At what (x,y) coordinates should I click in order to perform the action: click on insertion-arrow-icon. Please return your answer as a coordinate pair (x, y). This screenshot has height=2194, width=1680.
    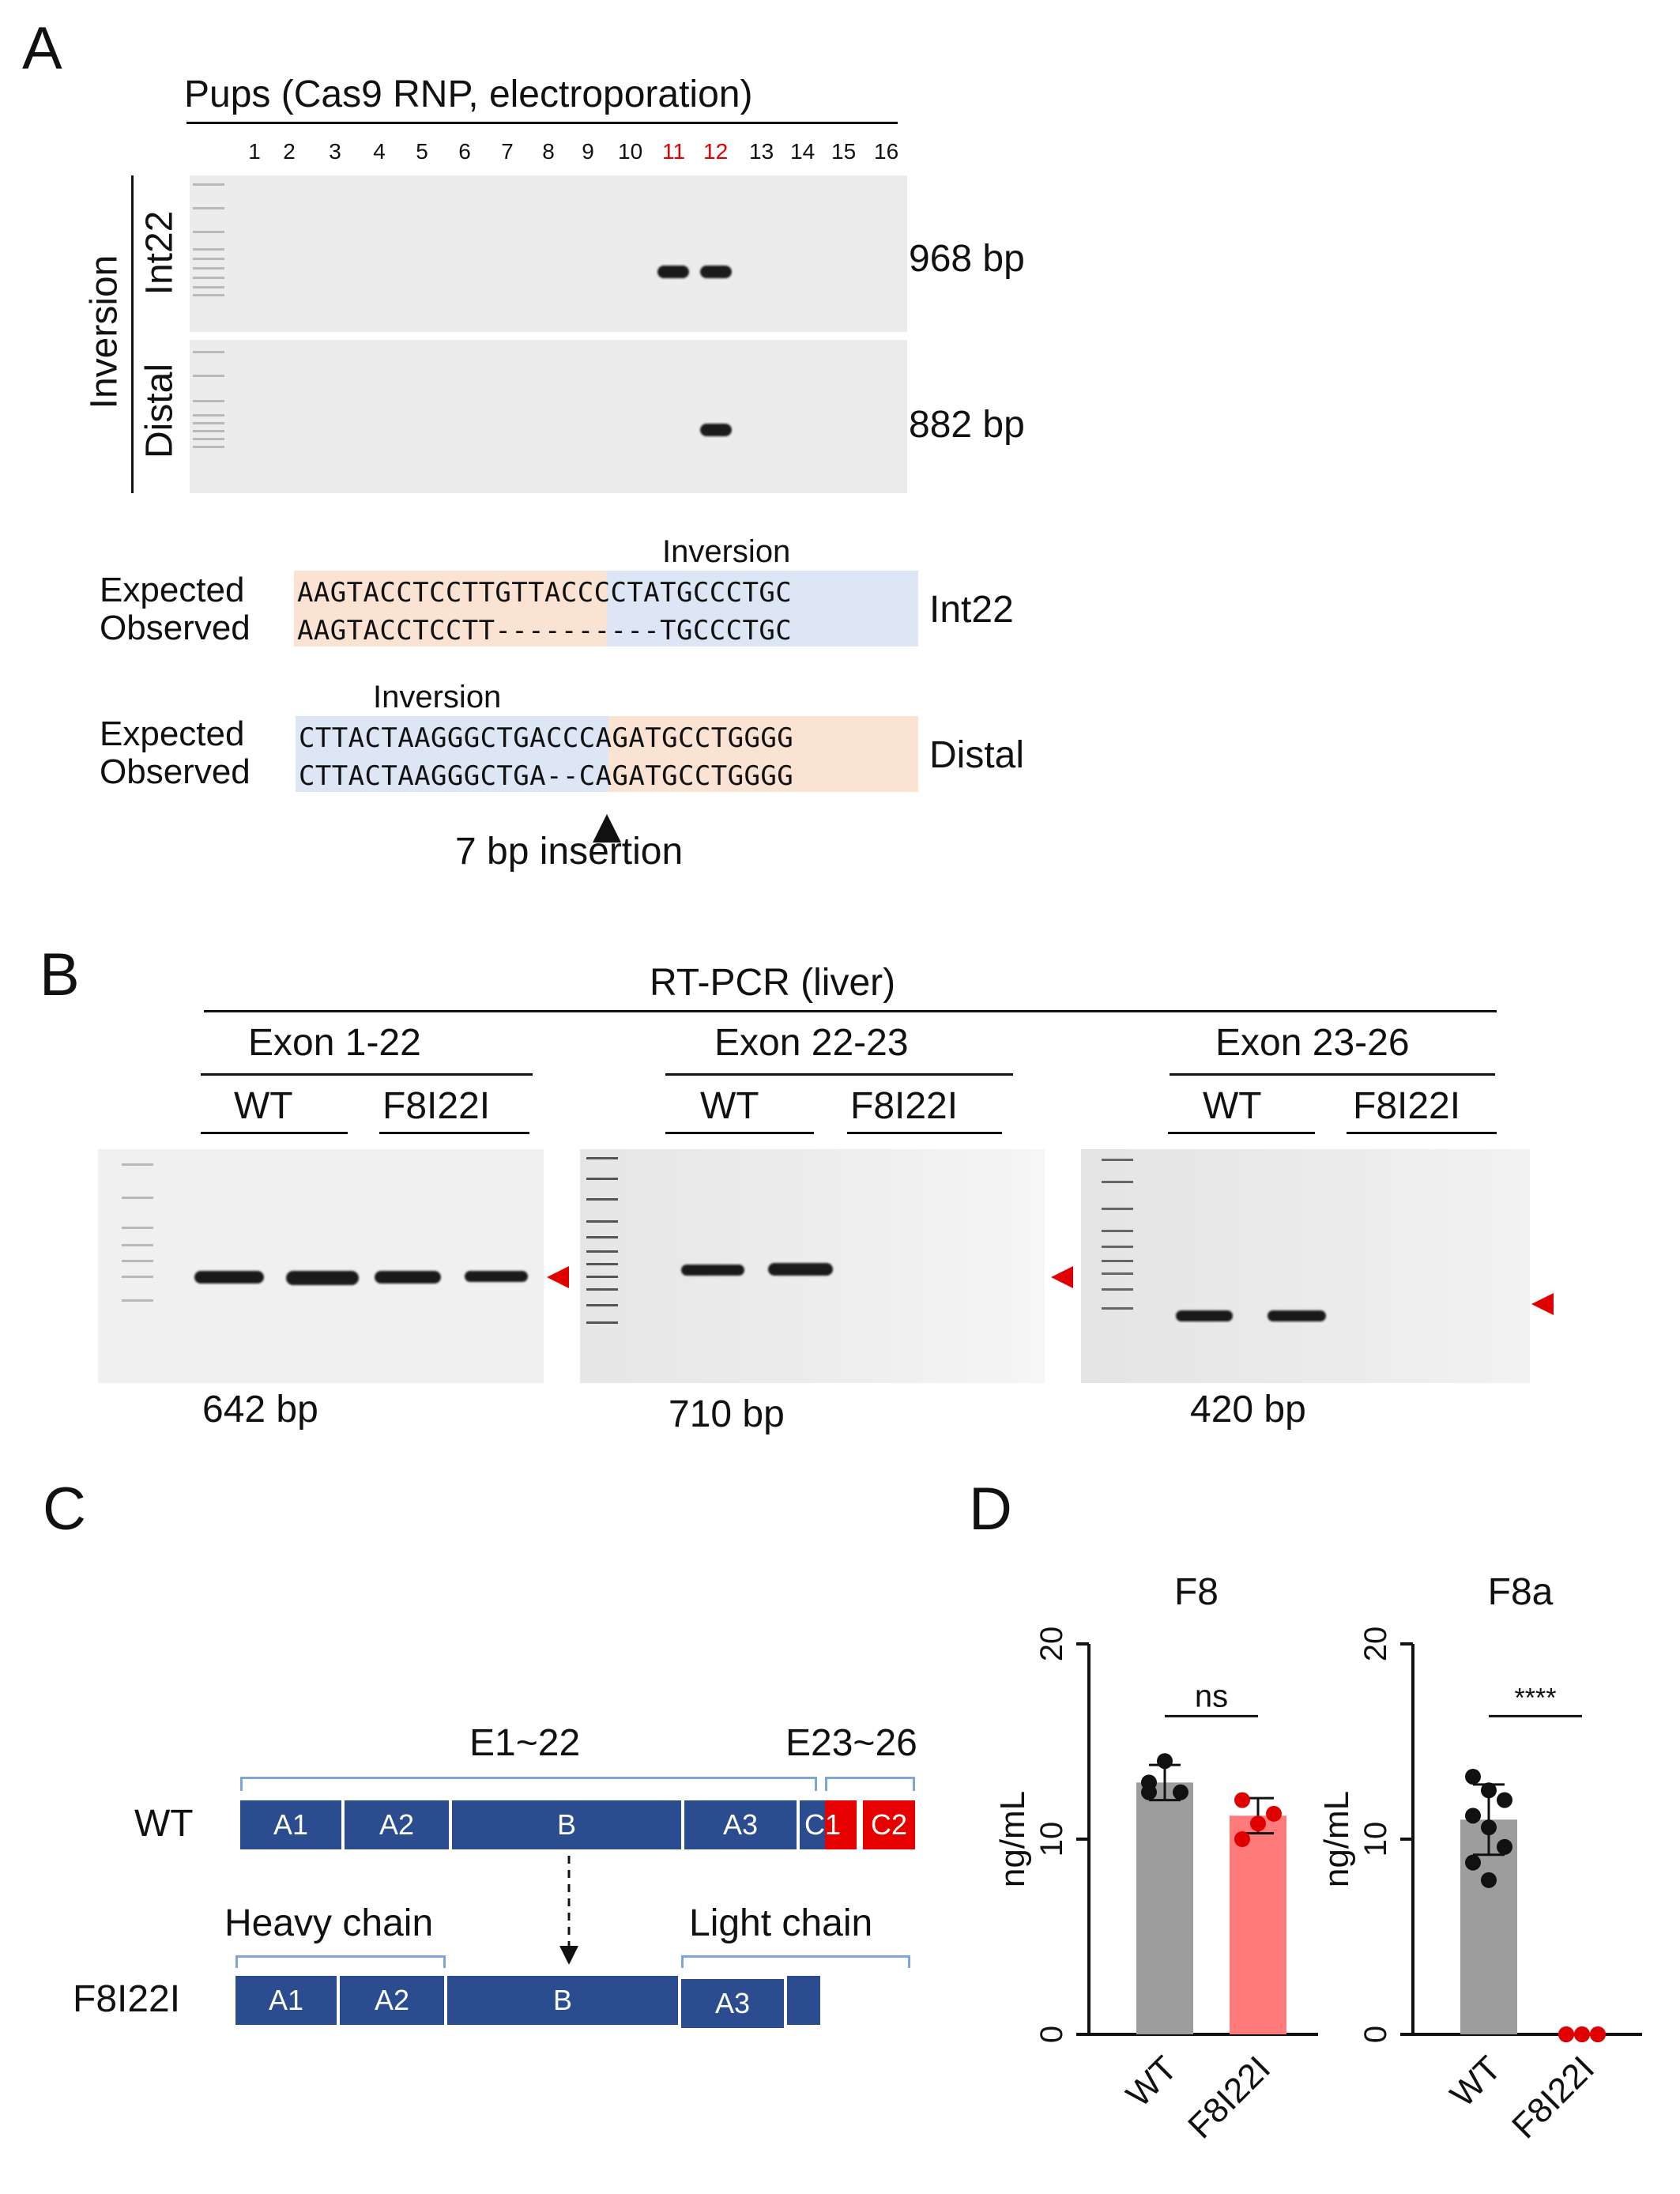
    Looking at the image, I should click on (607, 828).